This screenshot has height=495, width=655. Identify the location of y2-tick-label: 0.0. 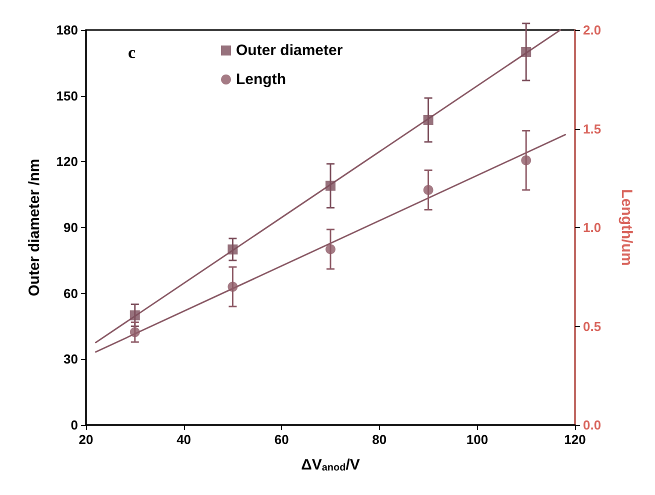
(592, 425).